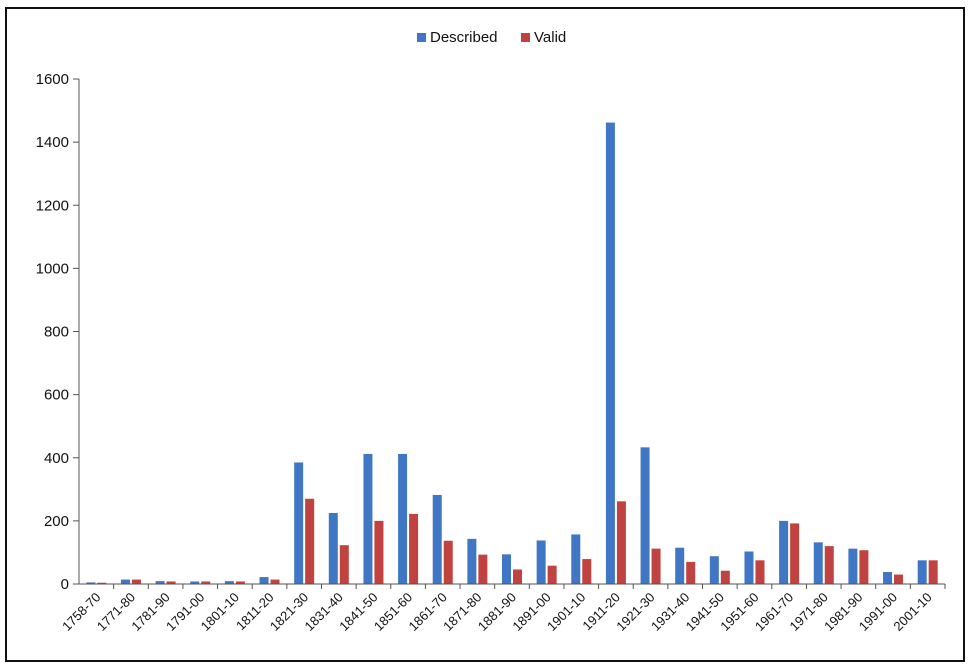 The width and height of the screenshot is (971, 669). Describe the element at coordinates (52, 79) in the screenshot. I see `y-tick-label: 1600` at that location.